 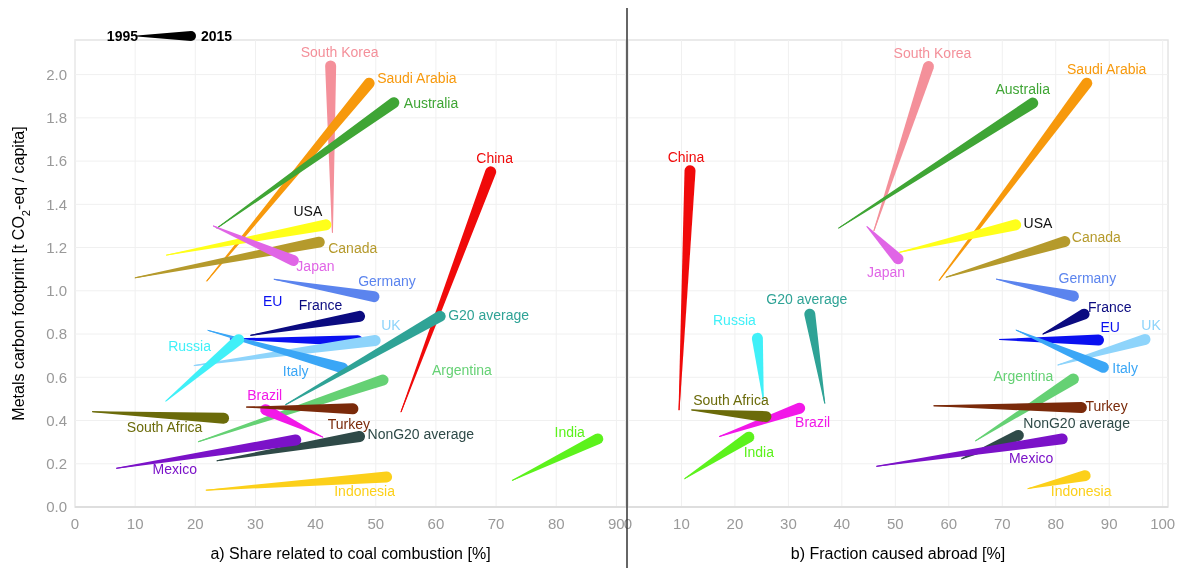 I want to click on y-tick-label: 1.0, so click(x=56, y=291).